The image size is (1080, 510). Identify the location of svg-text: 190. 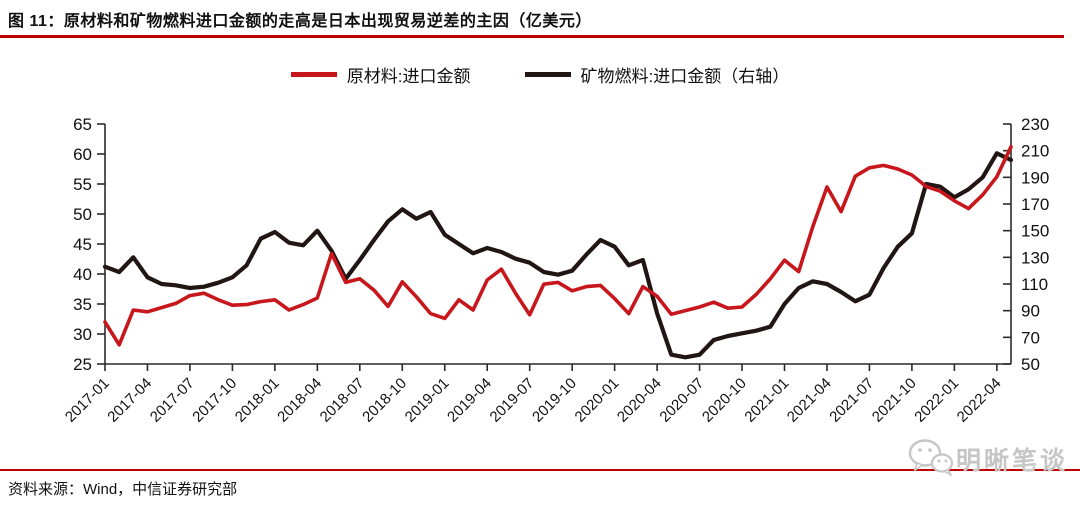
(1035, 177).